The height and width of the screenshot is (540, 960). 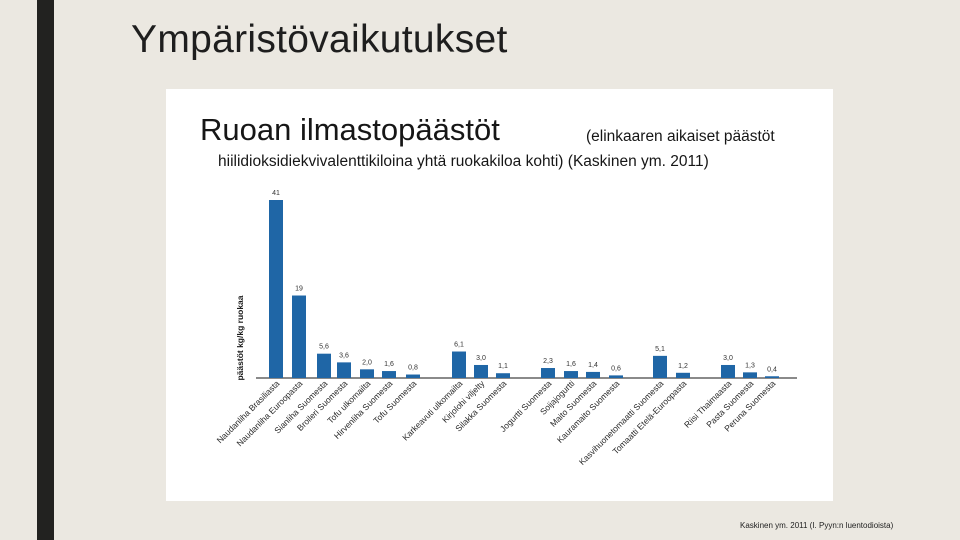 What do you see at coordinates (481, 358) in the screenshot?
I see `value-label-9: 3,0` at bounding box center [481, 358].